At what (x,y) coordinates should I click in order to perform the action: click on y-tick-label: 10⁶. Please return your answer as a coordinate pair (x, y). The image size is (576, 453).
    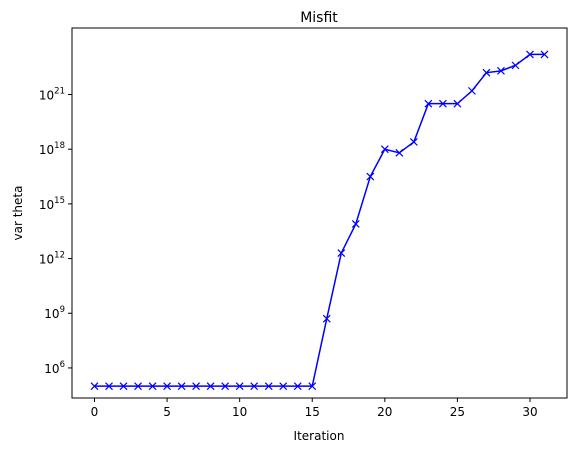
    Looking at the image, I should click on (54, 368).